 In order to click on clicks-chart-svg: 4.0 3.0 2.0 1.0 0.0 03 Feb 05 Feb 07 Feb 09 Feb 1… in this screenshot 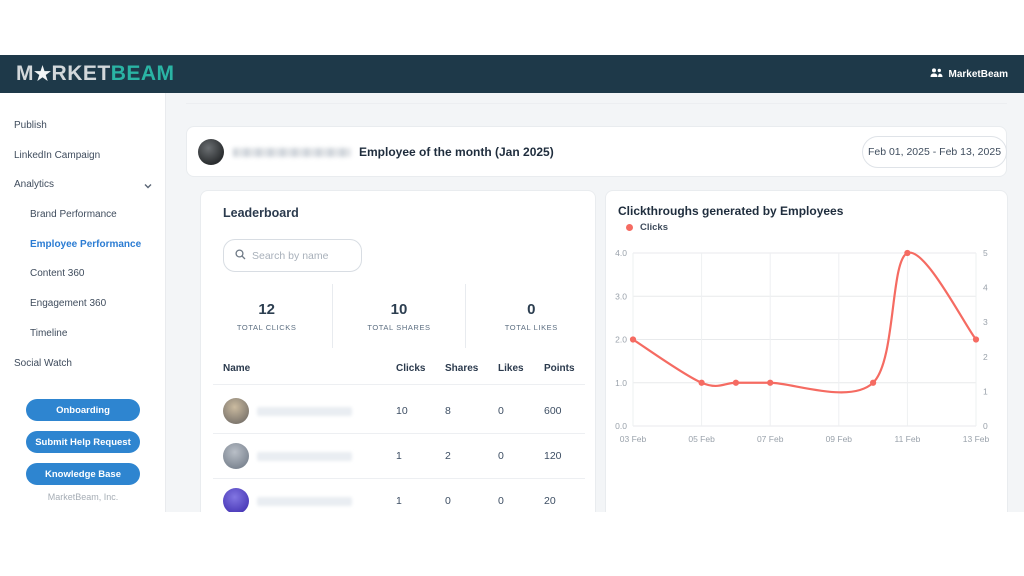, I will do `click(802, 346)`.